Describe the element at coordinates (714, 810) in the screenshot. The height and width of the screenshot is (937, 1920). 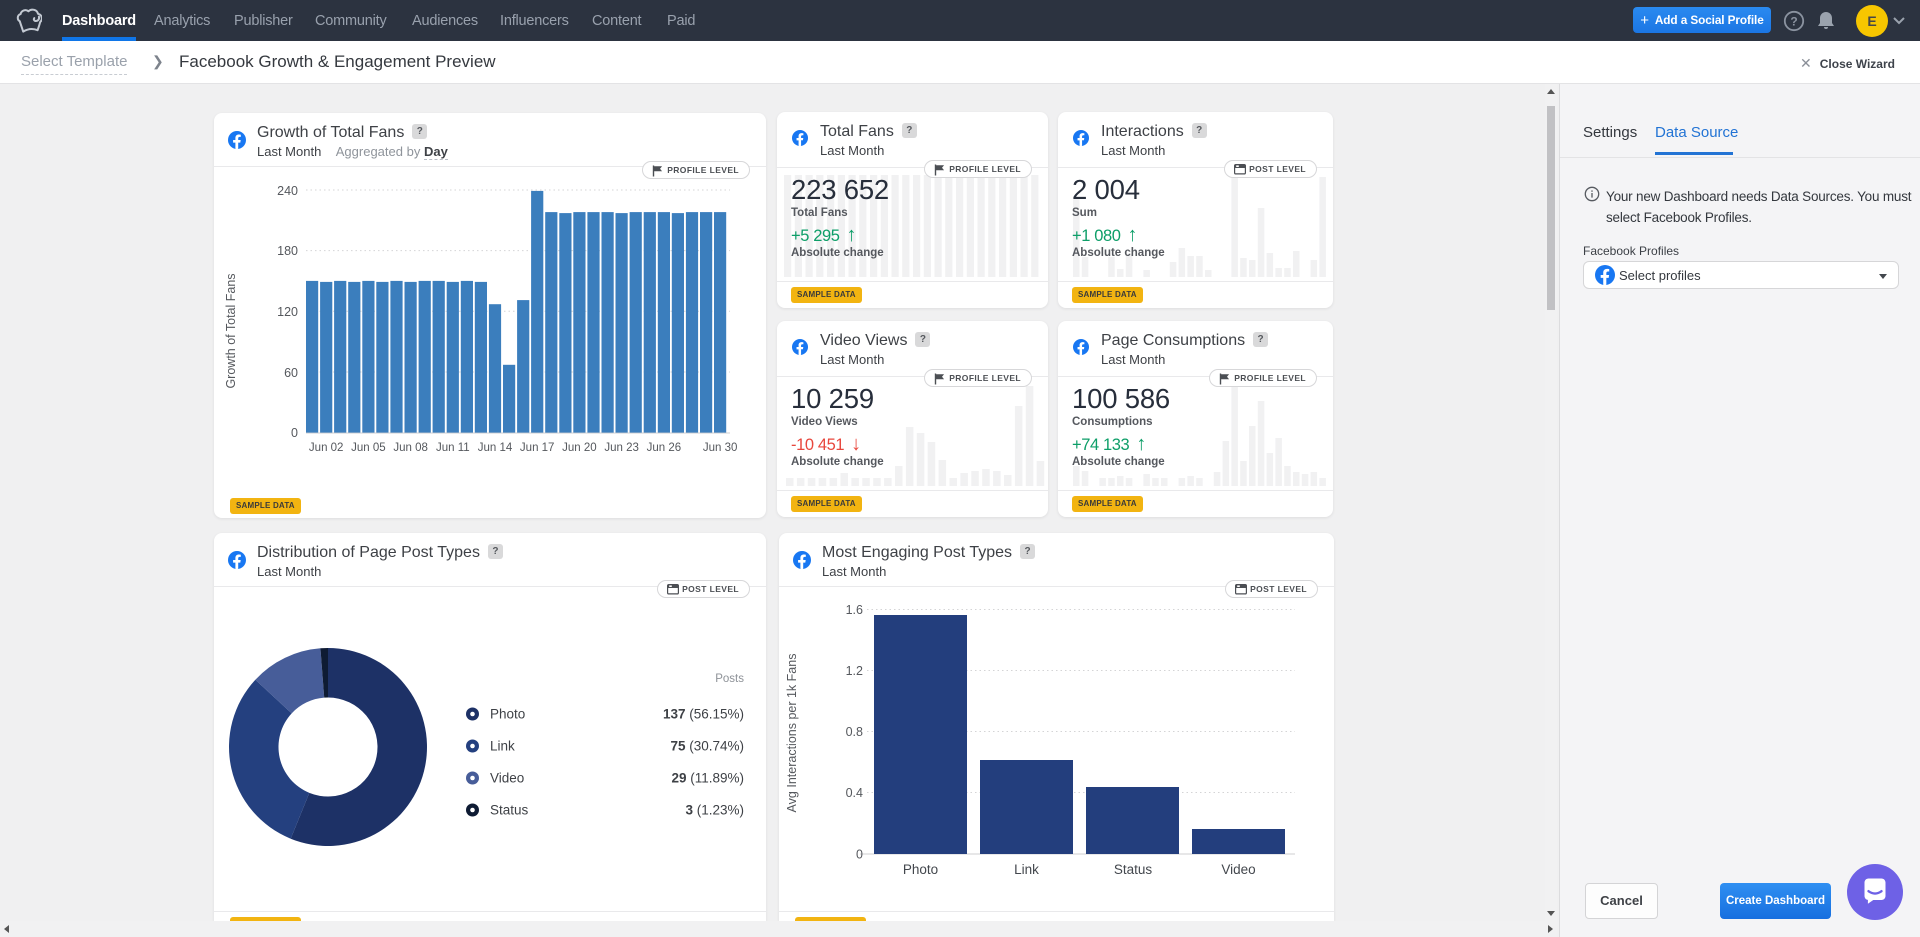
I see `svg-text: 3 (1.23%)` at that location.